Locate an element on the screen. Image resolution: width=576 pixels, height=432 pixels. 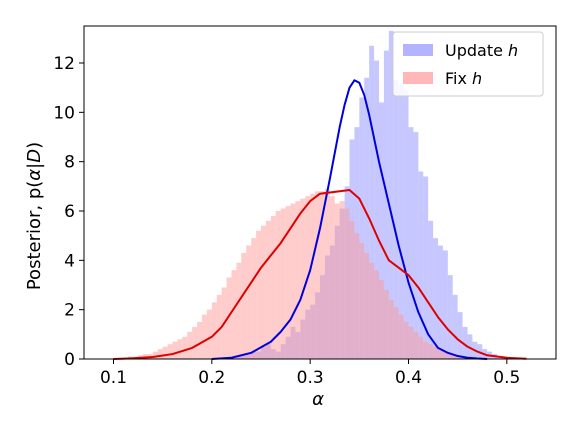
y-axis-label: Posterior, p(α|D) is located at coordinates (34, 216).